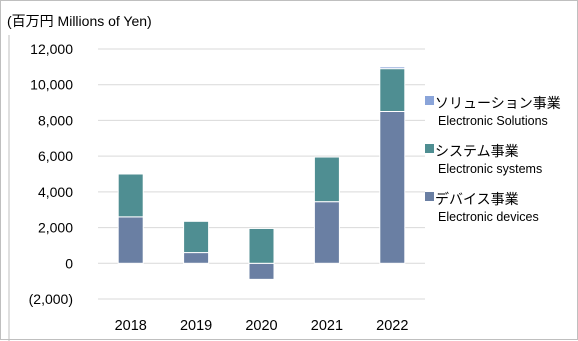 This screenshot has height=341, width=578. What do you see at coordinates (392, 326) in the screenshot?
I see `x-tick-label: 2022` at bounding box center [392, 326].